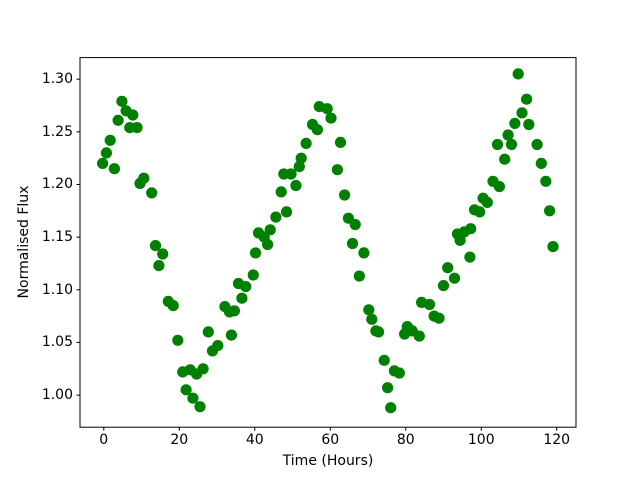 The image size is (640, 480). What do you see at coordinates (104, 440) in the screenshot?
I see `x-tick-label: 0` at bounding box center [104, 440].